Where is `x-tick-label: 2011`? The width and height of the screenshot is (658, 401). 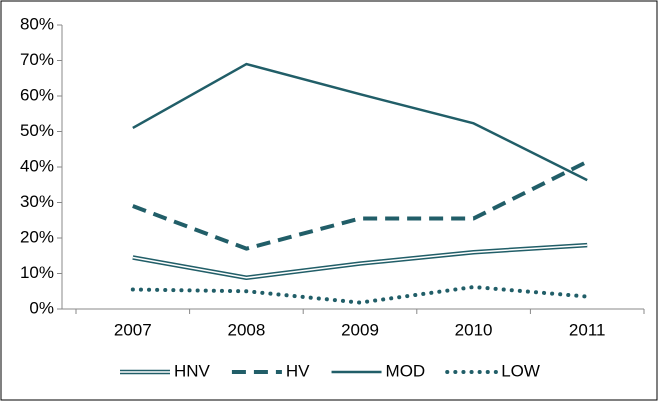 x-tick-label: 2011 is located at coordinates (587, 329).